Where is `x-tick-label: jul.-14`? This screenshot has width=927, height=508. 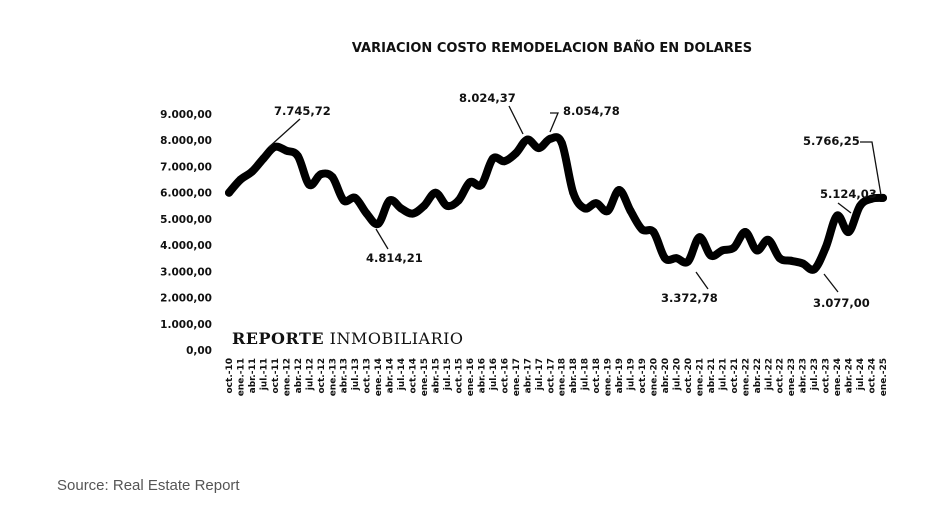 x-tick-label: jul.-14 is located at coordinates (402, 374).